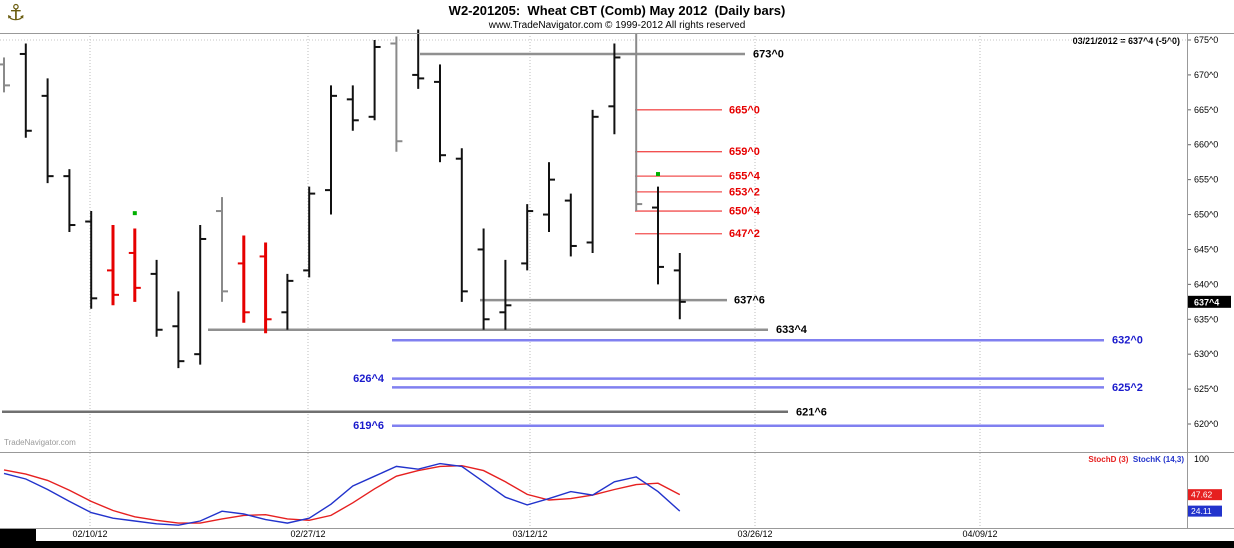 The height and width of the screenshot is (548, 1234). I want to click on price-level-label: 665^0, so click(744, 110).